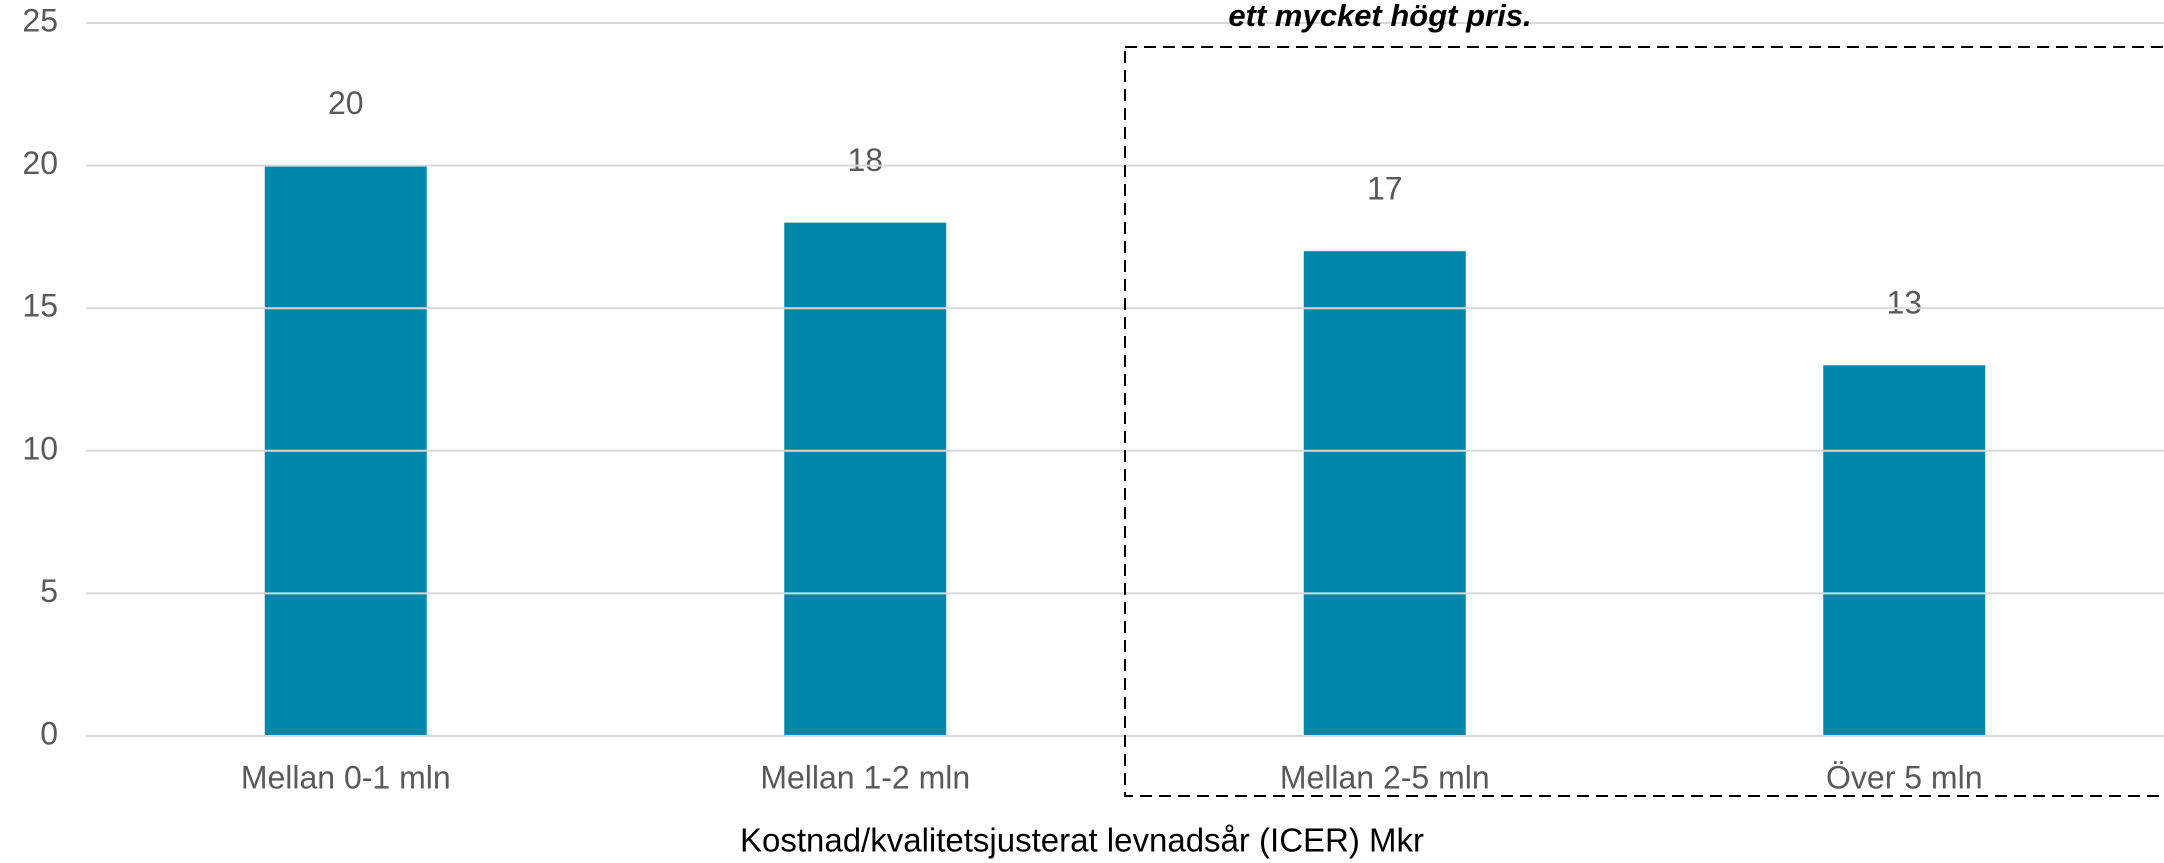 The width and height of the screenshot is (2164, 863). Describe the element at coordinates (1904, 777) in the screenshot. I see `x-tick-label: Över 5 mln` at that location.